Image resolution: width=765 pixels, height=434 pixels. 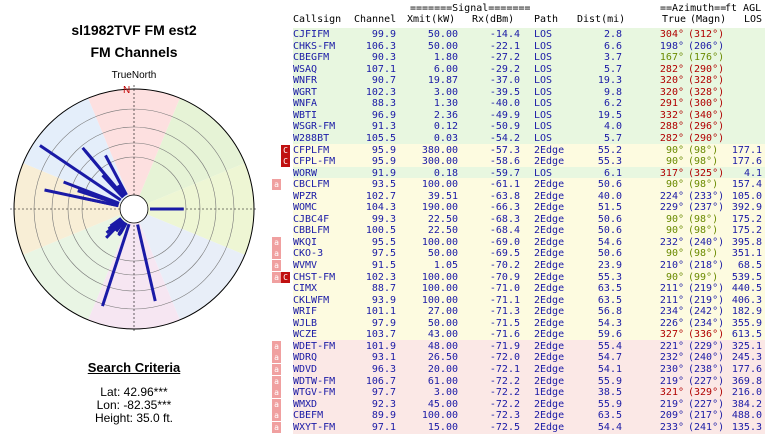 What do you see at coordinates (99, 202) in the screenshot?
I see `station-spoke-w288bt` at bounding box center [99, 202].